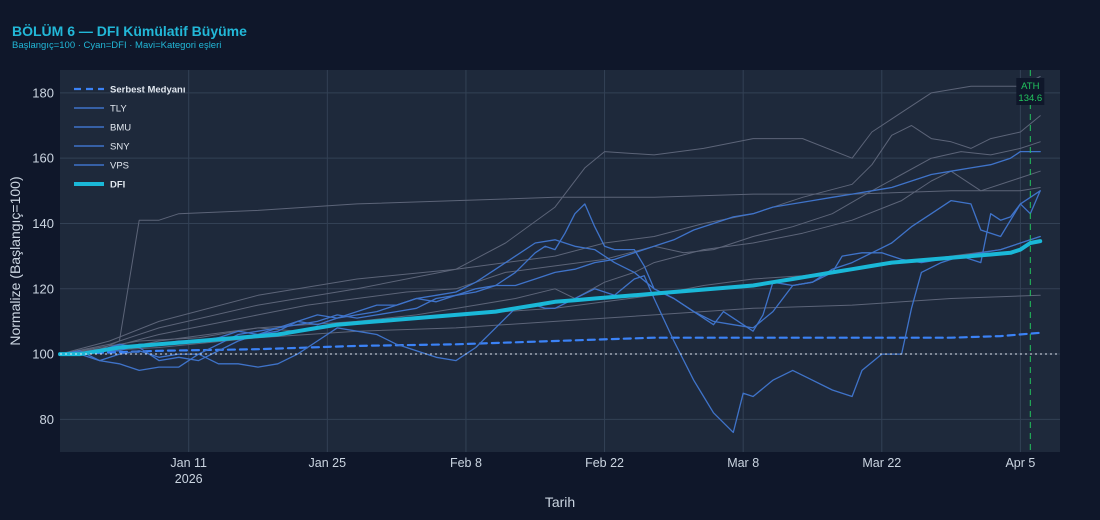 This screenshot has height=520, width=1100. What do you see at coordinates (550, 343) in the screenshot?
I see `series-line-serbest-medyanı` at bounding box center [550, 343].